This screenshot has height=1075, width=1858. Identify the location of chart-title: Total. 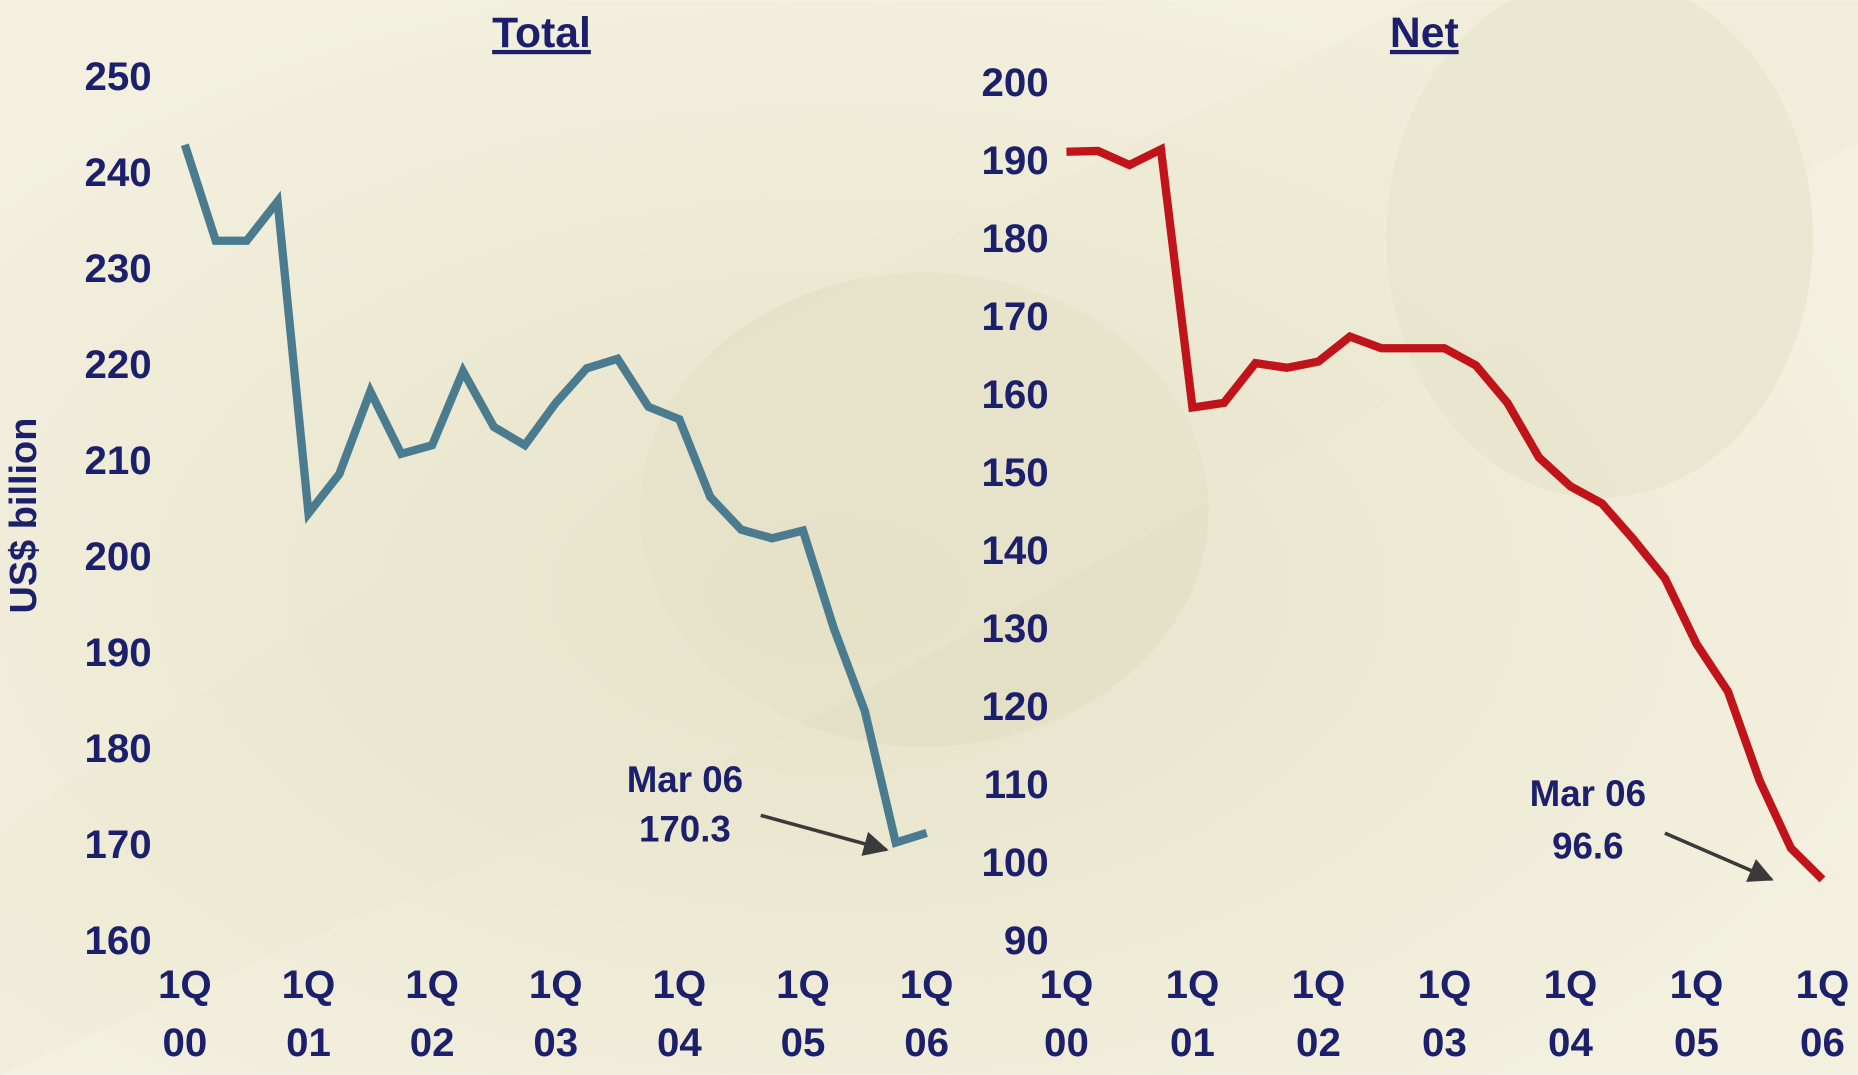
(541, 33).